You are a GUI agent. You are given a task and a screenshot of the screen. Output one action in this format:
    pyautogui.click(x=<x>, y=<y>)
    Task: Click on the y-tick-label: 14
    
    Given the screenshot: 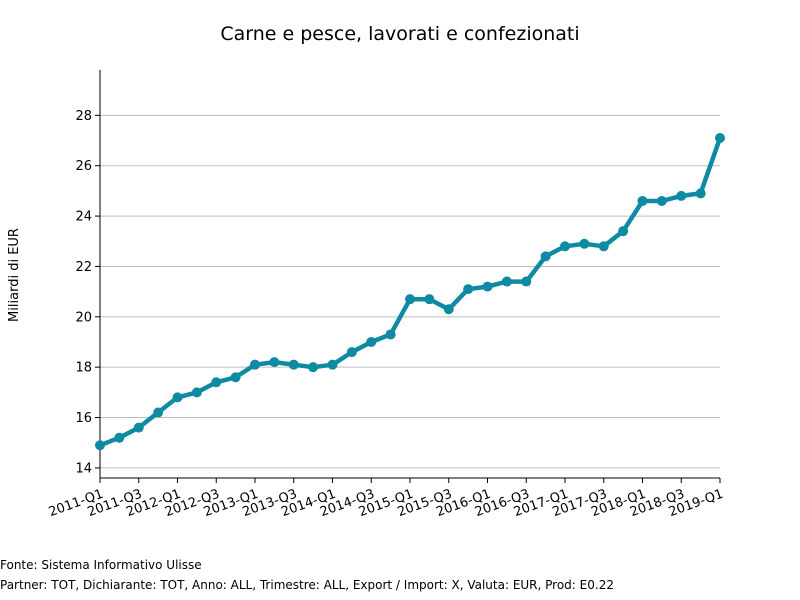 What is the action you would take?
    pyautogui.click(x=83, y=468)
    